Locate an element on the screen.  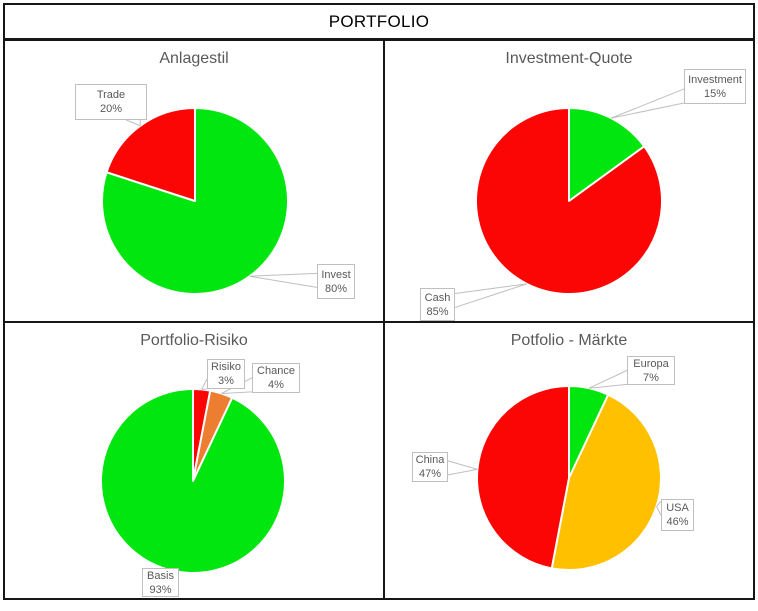
callout-value: 85% is located at coordinates (437, 311).